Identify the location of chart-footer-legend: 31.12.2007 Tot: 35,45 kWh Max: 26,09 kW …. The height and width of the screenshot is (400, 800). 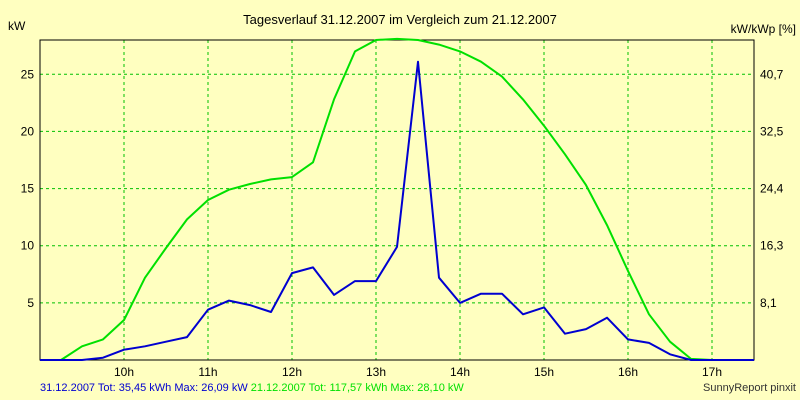
(252, 388).